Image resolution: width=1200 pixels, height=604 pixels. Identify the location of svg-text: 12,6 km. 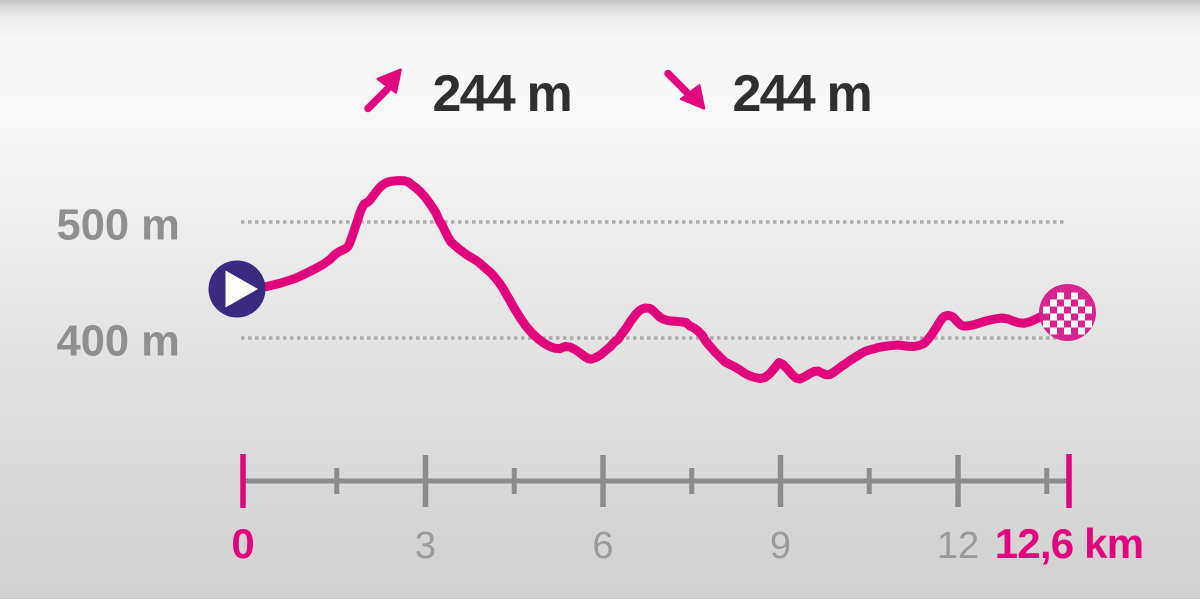
(1069, 543).